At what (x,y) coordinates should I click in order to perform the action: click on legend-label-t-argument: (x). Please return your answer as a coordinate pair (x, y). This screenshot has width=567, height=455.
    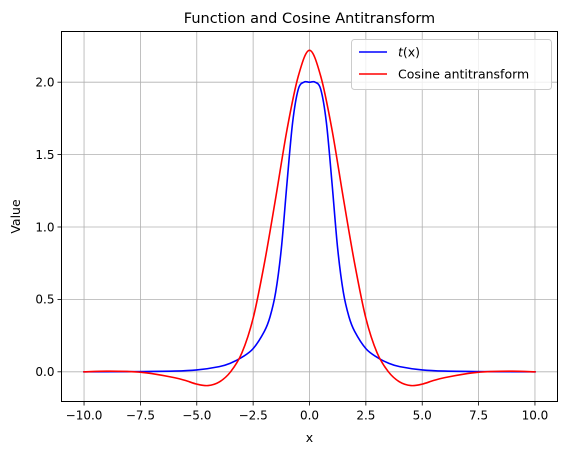
    Looking at the image, I should click on (411, 52).